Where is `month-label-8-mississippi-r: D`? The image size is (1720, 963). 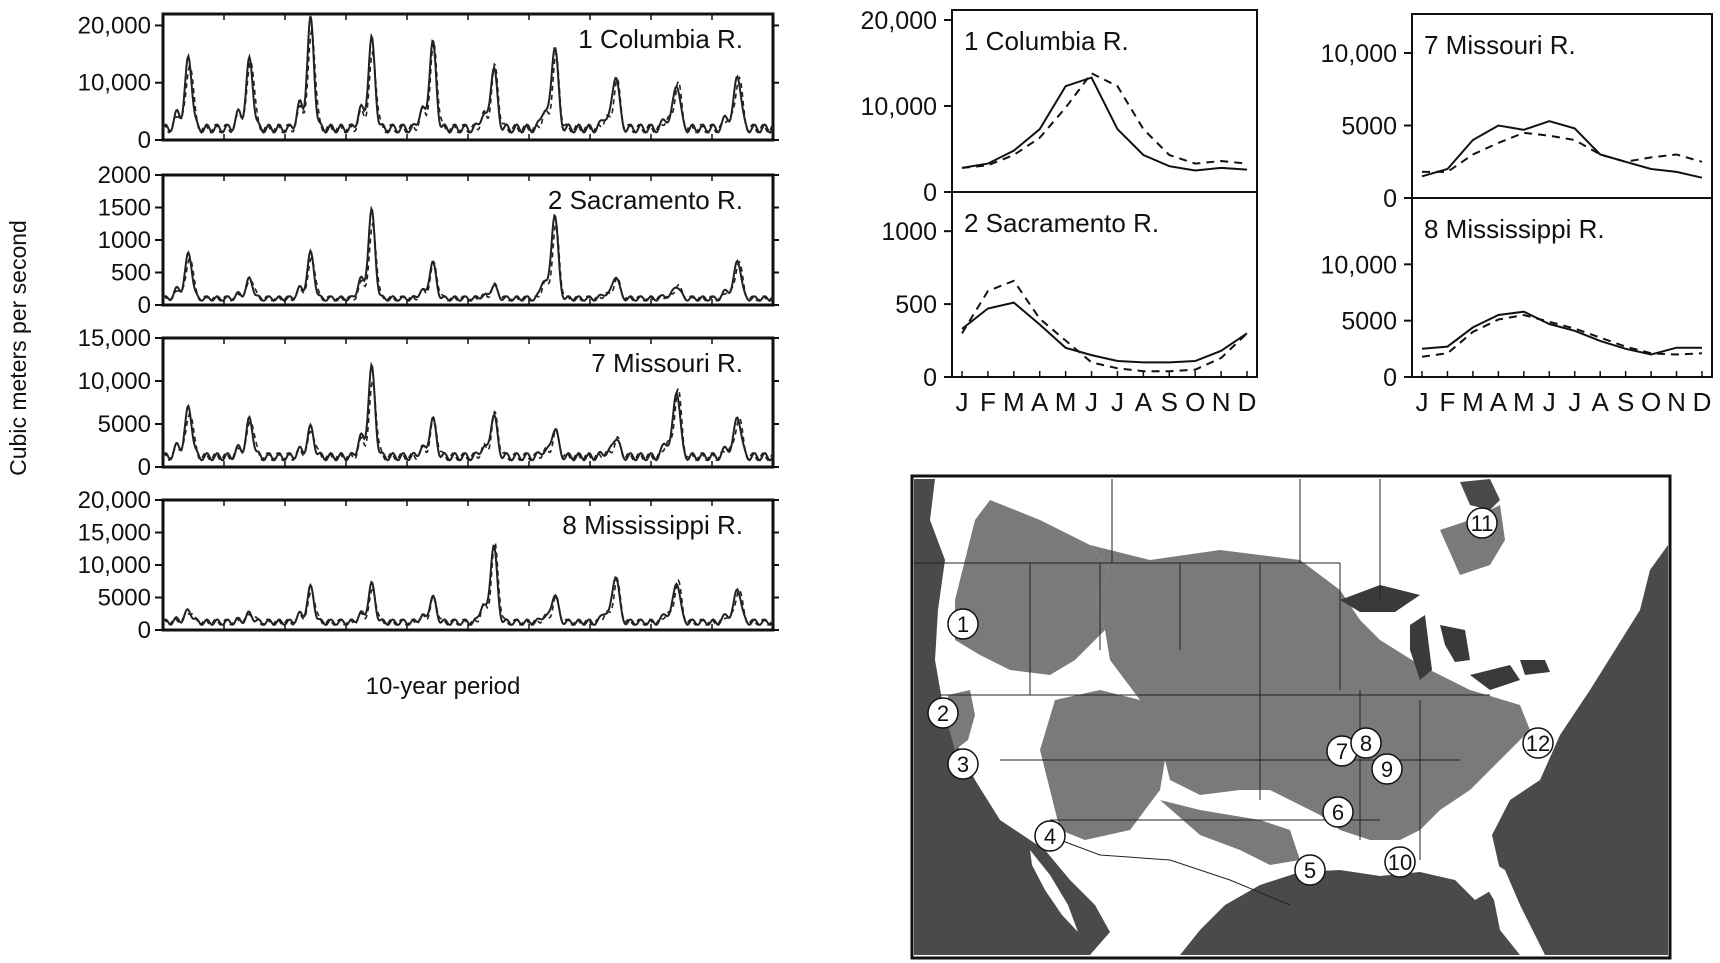 month-label-8-mississippi-r: D is located at coordinates (1702, 402).